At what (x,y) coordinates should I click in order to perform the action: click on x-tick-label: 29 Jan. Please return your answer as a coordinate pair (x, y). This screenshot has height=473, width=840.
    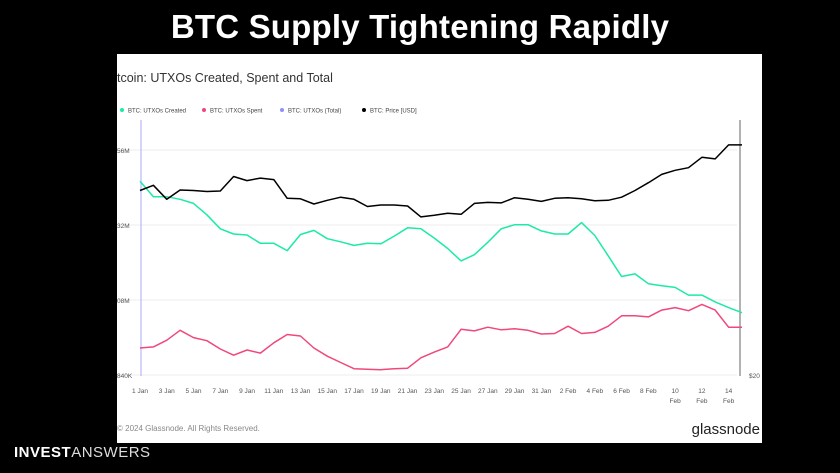
    Looking at the image, I should click on (515, 391).